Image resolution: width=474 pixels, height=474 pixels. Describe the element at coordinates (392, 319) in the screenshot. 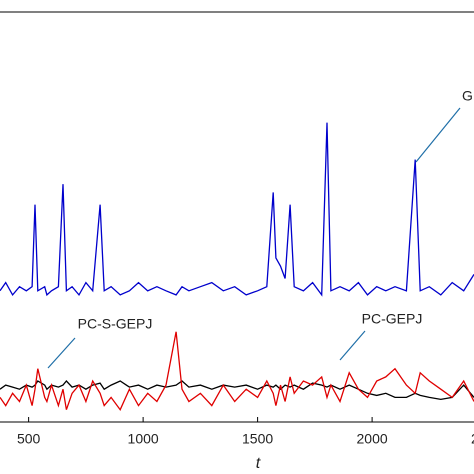

I see `series-label: PC-GEPJ` at that location.